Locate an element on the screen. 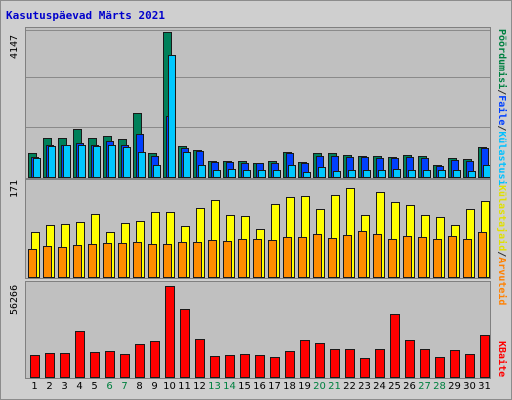 The width and height of the screenshot is (512, 400). legend-part: Arvuteid is located at coordinates (501, 281).